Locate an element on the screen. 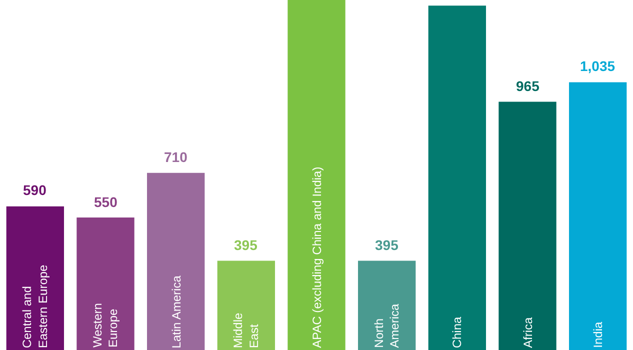 The height and width of the screenshot is (350, 633). data-label: 965 is located at coordinates (528, 86).